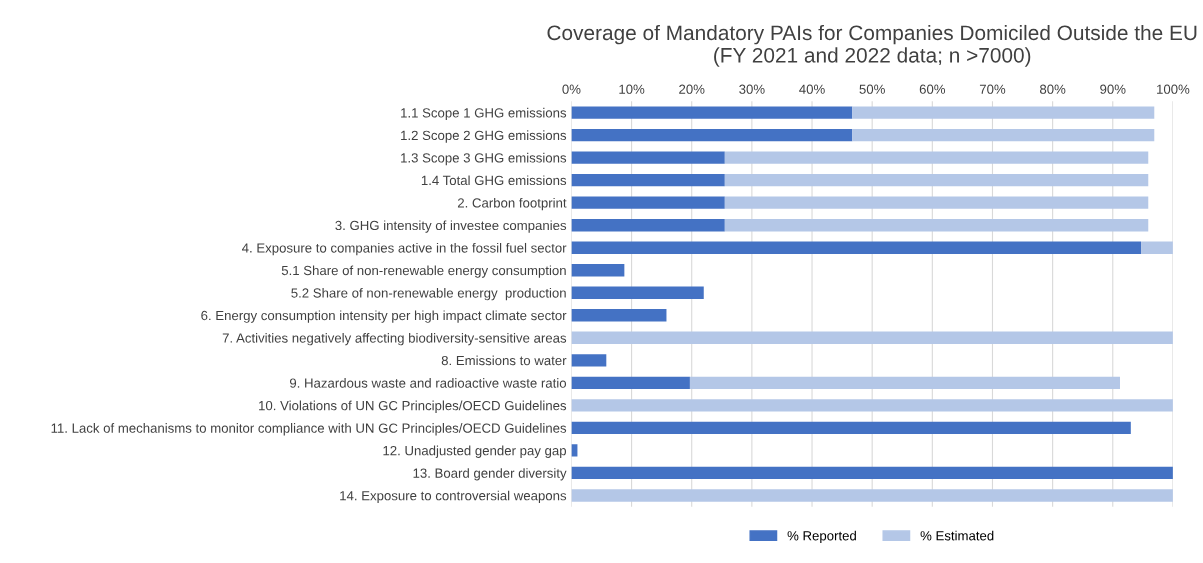 This screenshot has height=563, width=1203. What do you see at coordinates (872, 89) in the screenshot?
I see `x-tick-label: 50%` at bounding box center [872, 89].